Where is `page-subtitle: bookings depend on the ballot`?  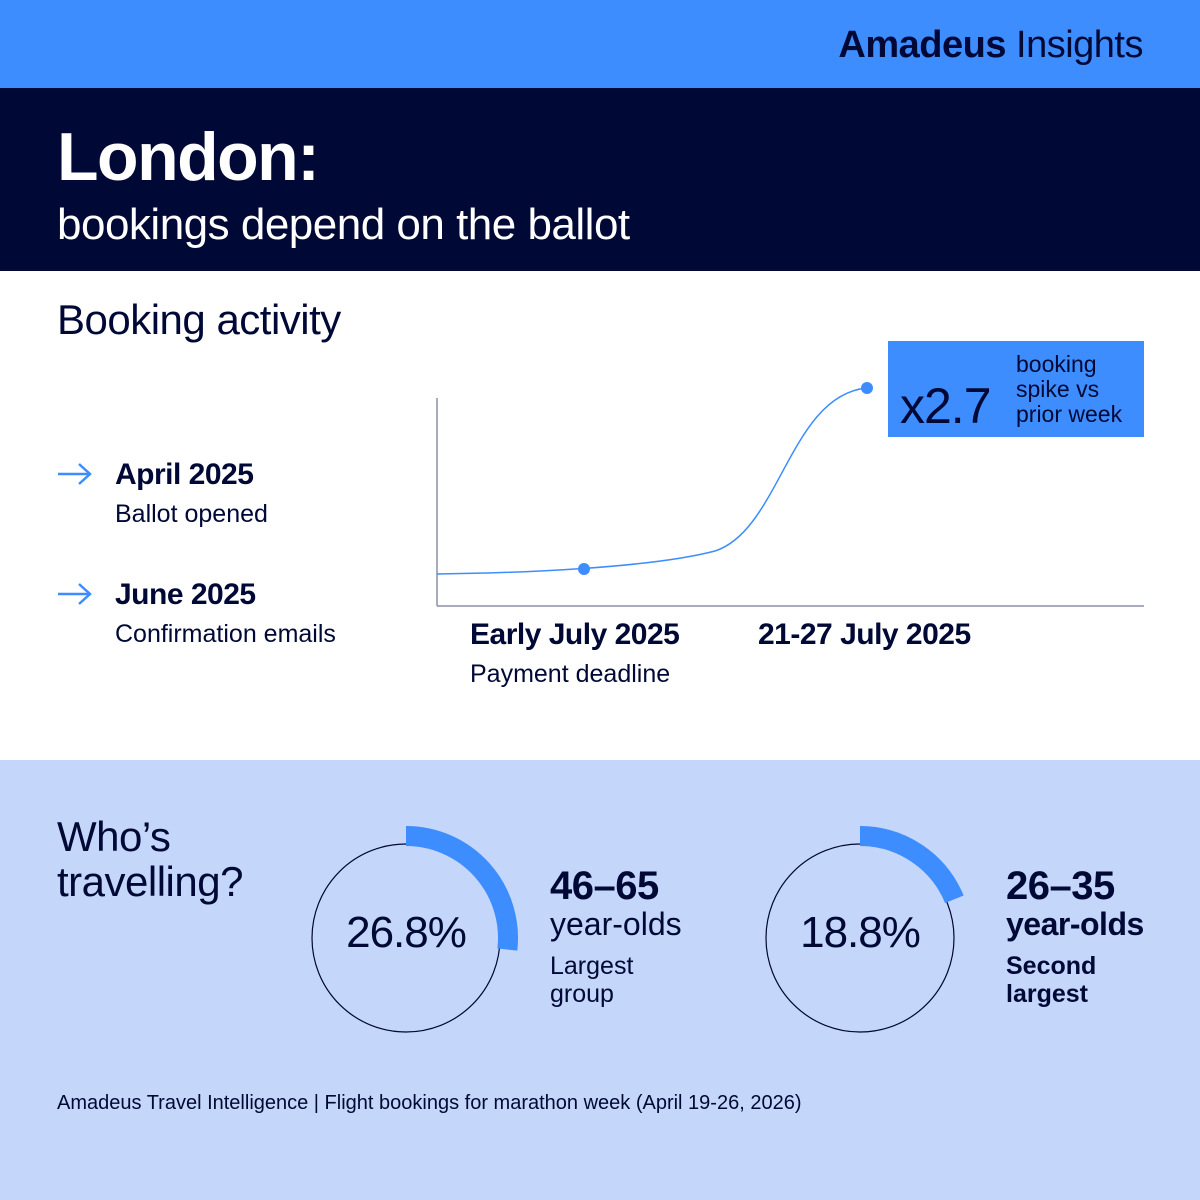 page-subtitle: bookings depend on the ballot is located at coordinates (343, 224).